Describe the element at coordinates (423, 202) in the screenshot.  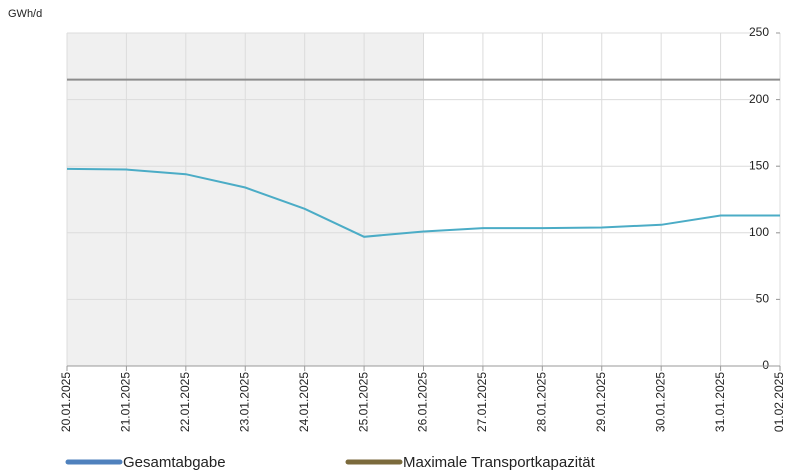
I see `series-line` at that location.